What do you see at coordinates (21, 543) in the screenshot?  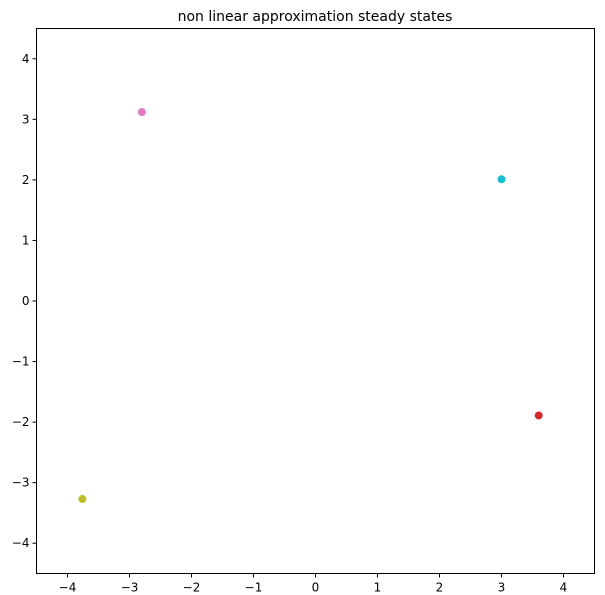 I see `y-tick-label: −4` at bounding box center [21, 543].